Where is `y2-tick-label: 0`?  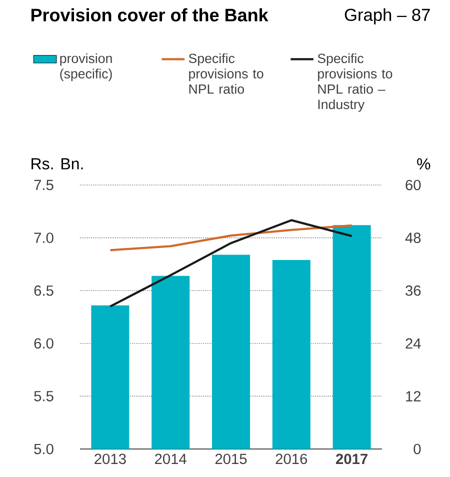 y2-tick-label: 0 is located at coordinates (417, 449).